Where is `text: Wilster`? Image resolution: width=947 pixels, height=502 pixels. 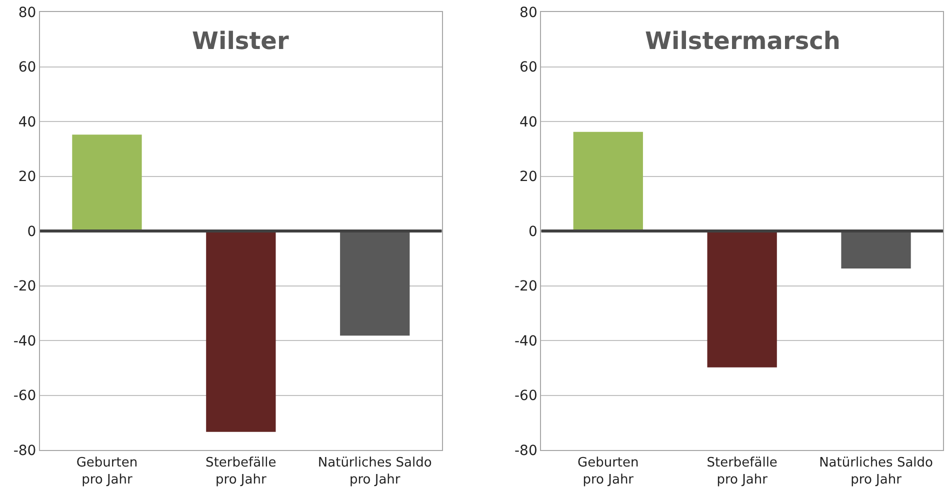 text: Wilster is located at coordinates (240, 41).